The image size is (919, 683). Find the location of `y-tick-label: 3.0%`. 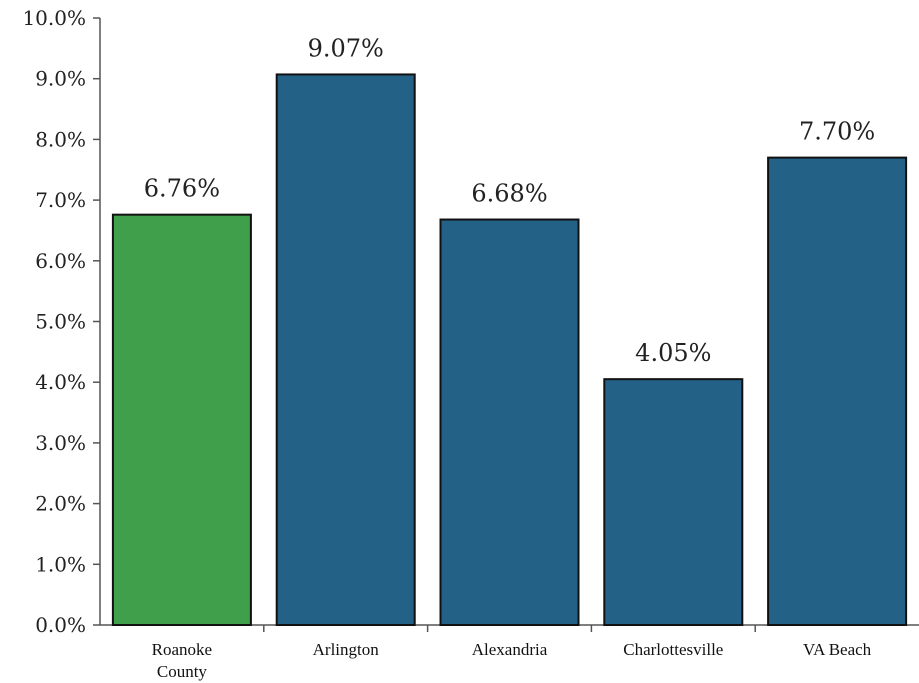

y-tick-label: 3.0% is located at coordinates (60, 443).